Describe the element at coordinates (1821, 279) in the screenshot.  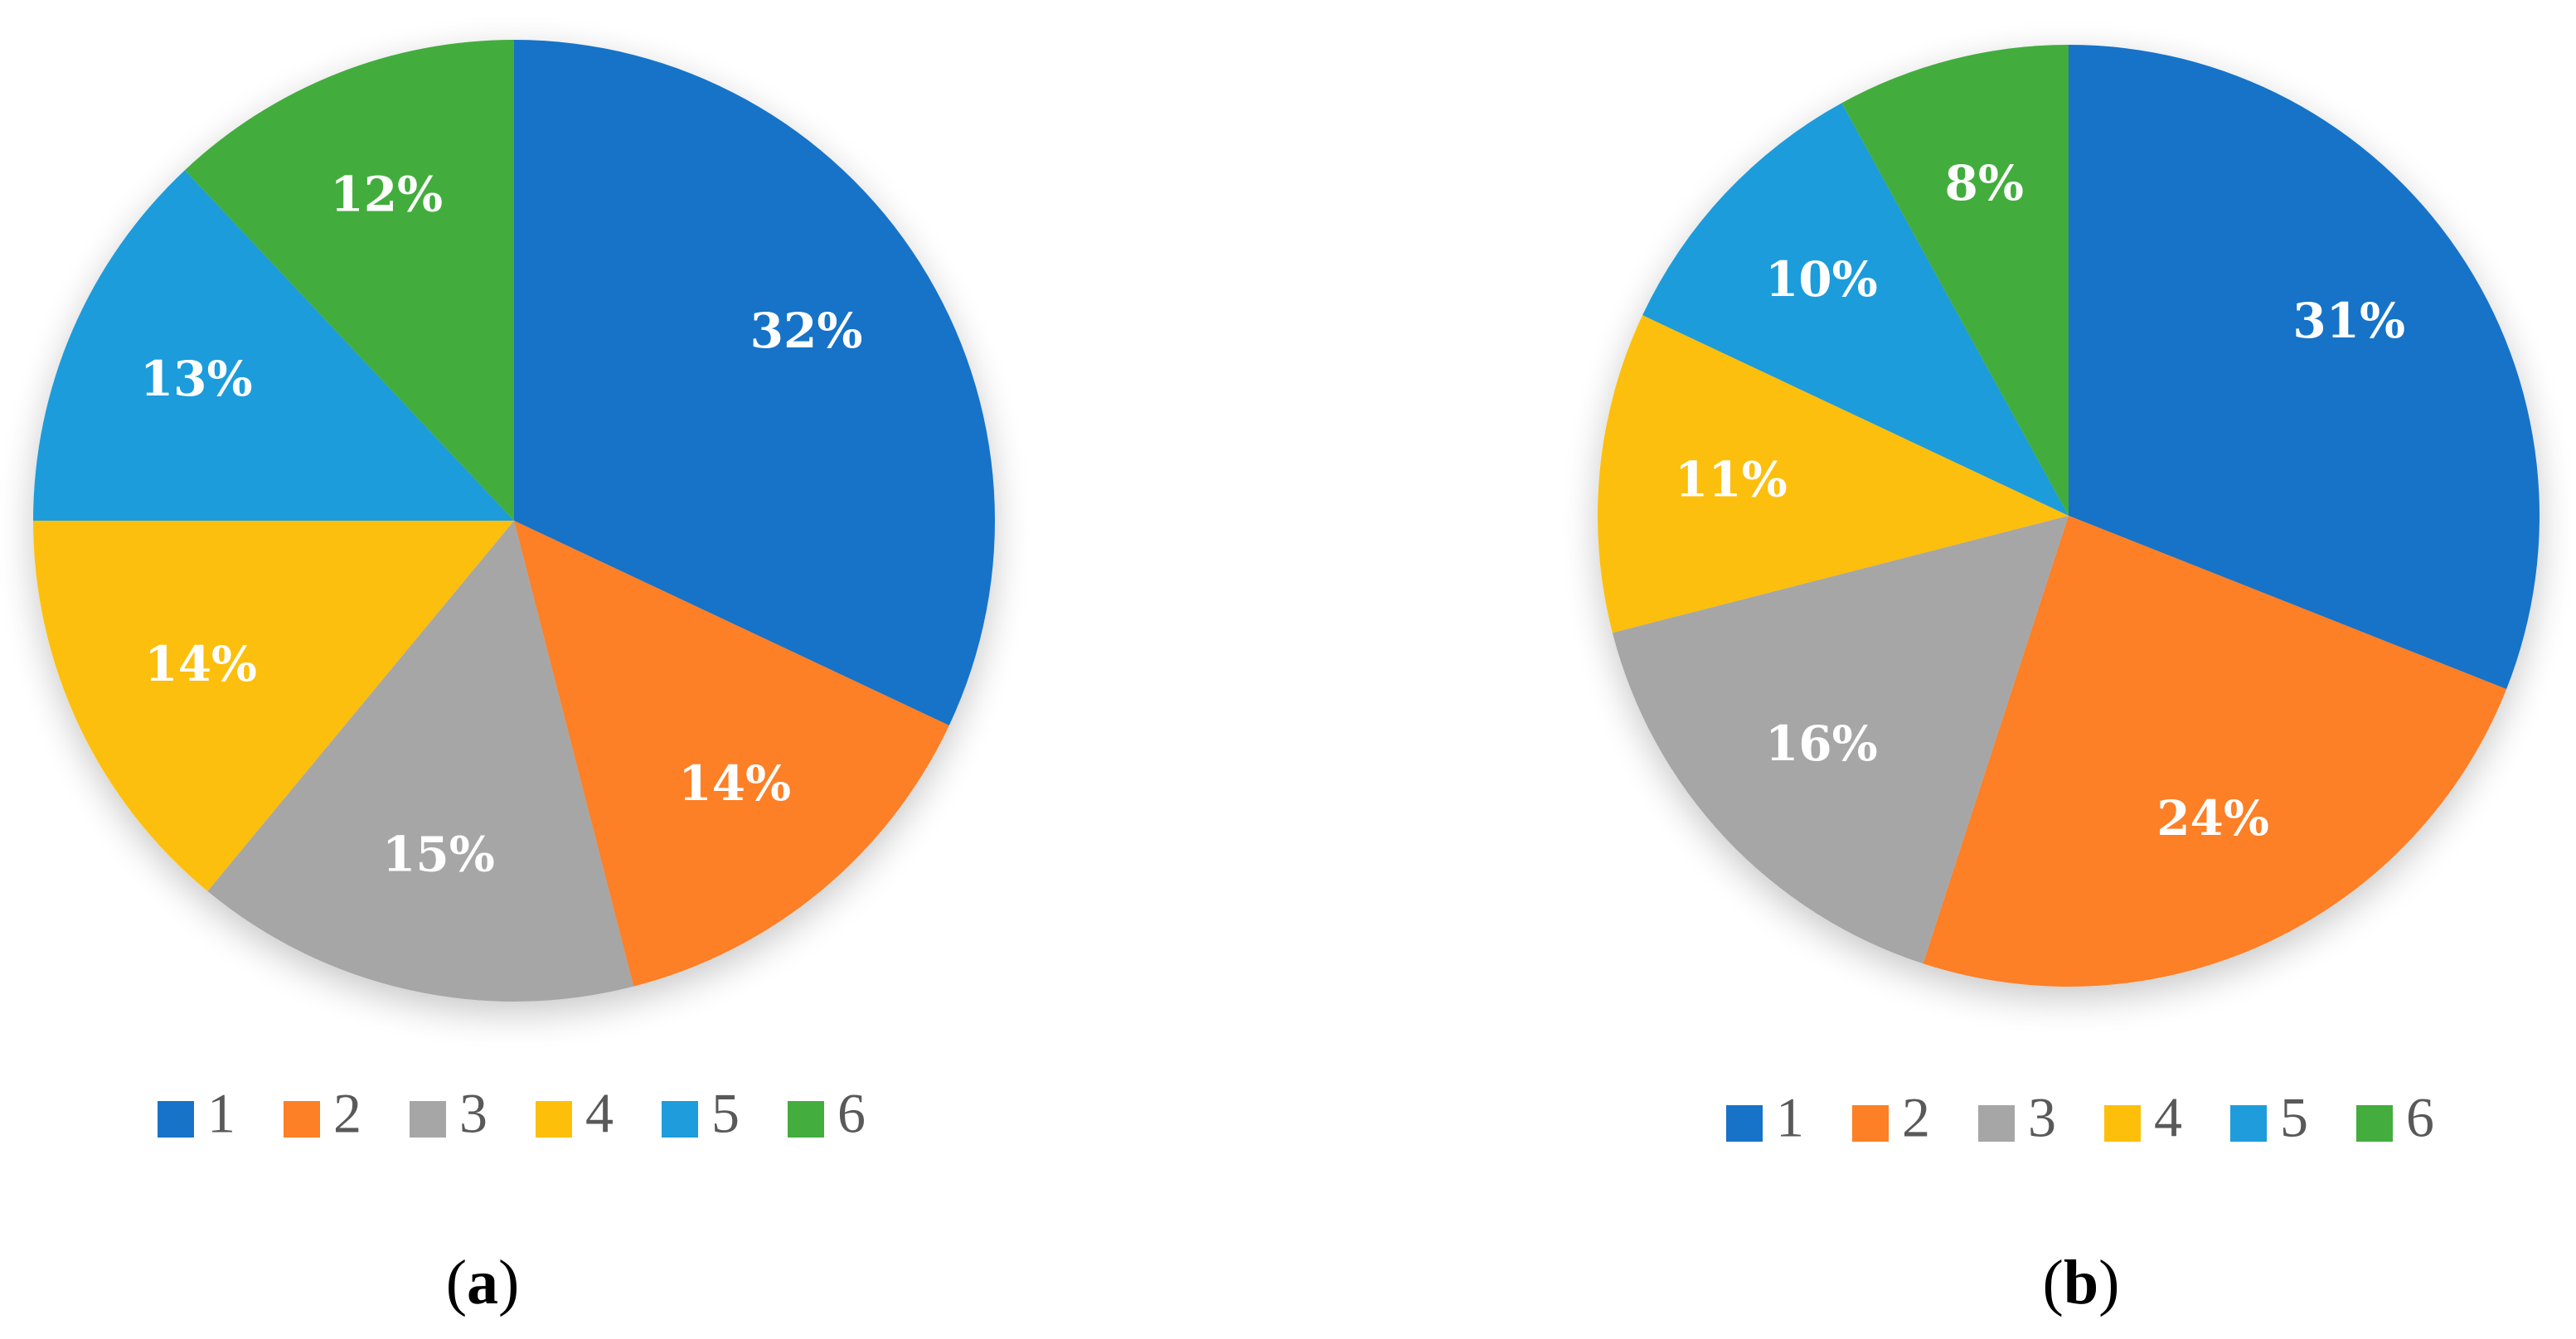
I see `pie-b-label-5: 10%` at that location.